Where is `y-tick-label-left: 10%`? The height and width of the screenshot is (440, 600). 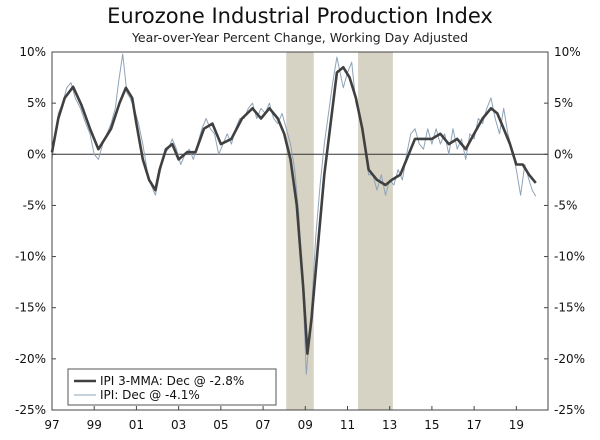 y-tick-label-left: 10% is located at coordinates (32, 52).